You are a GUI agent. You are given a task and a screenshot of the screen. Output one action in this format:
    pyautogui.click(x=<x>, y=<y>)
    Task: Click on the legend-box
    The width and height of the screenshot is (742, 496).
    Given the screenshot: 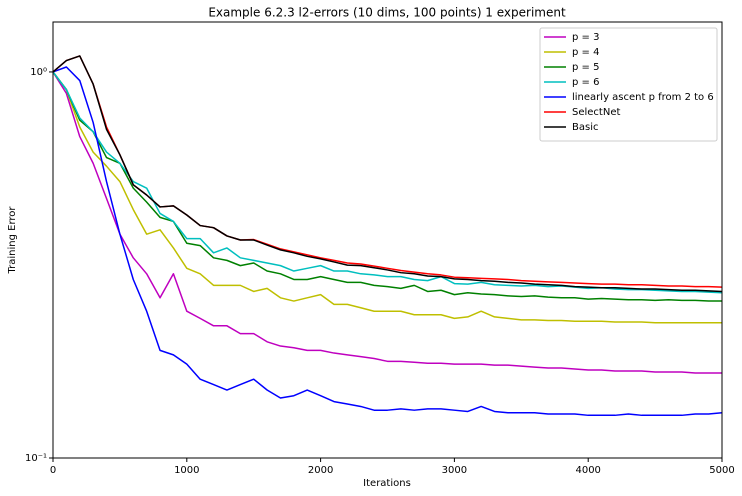 What is the action you would take?
    pyautogui.click(x=628, y=84)
    